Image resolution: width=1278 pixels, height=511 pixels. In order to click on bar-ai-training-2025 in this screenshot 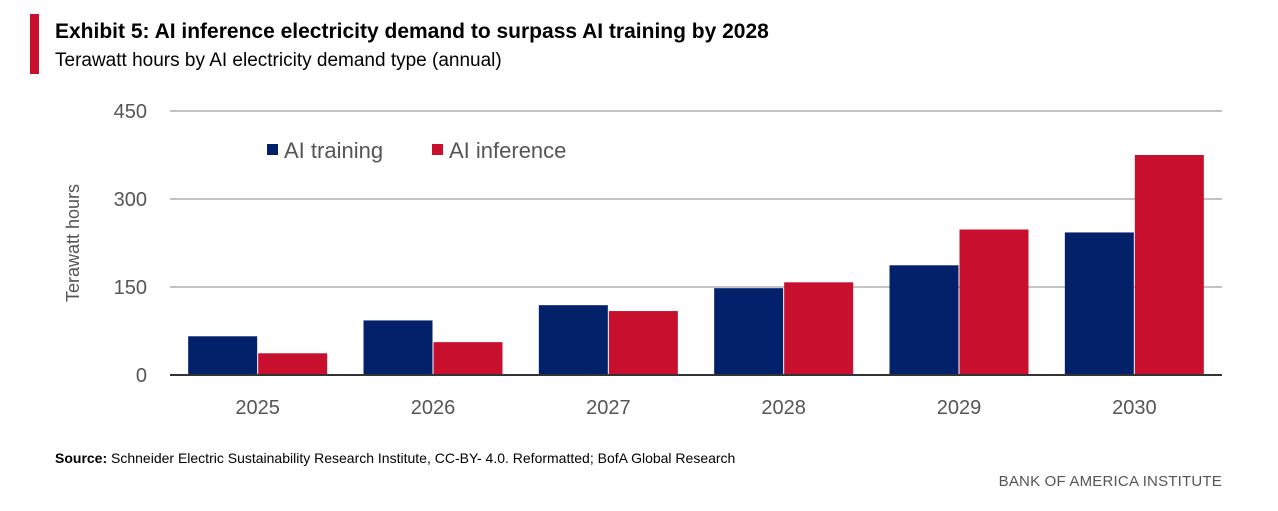, I will do `click(223, 355)`.